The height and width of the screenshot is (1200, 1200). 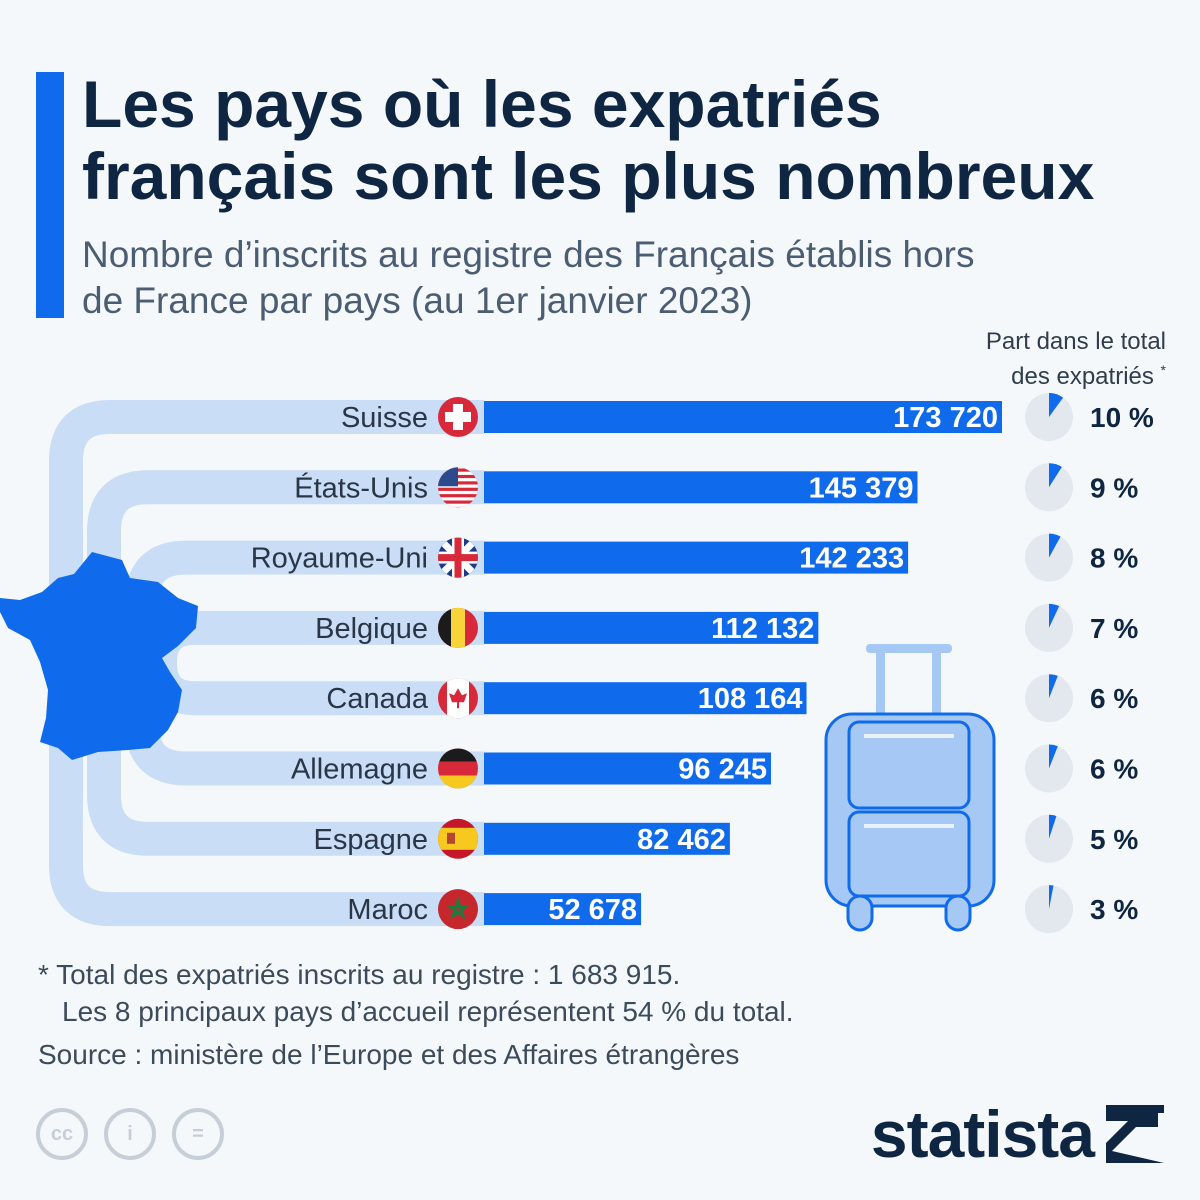 I want to click on flag-emblem, so click(x=451, y=838).